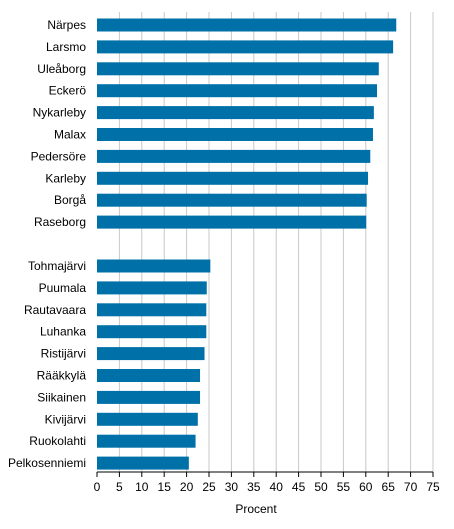  I want to click on category-label: Borgå, so click(70, 200).